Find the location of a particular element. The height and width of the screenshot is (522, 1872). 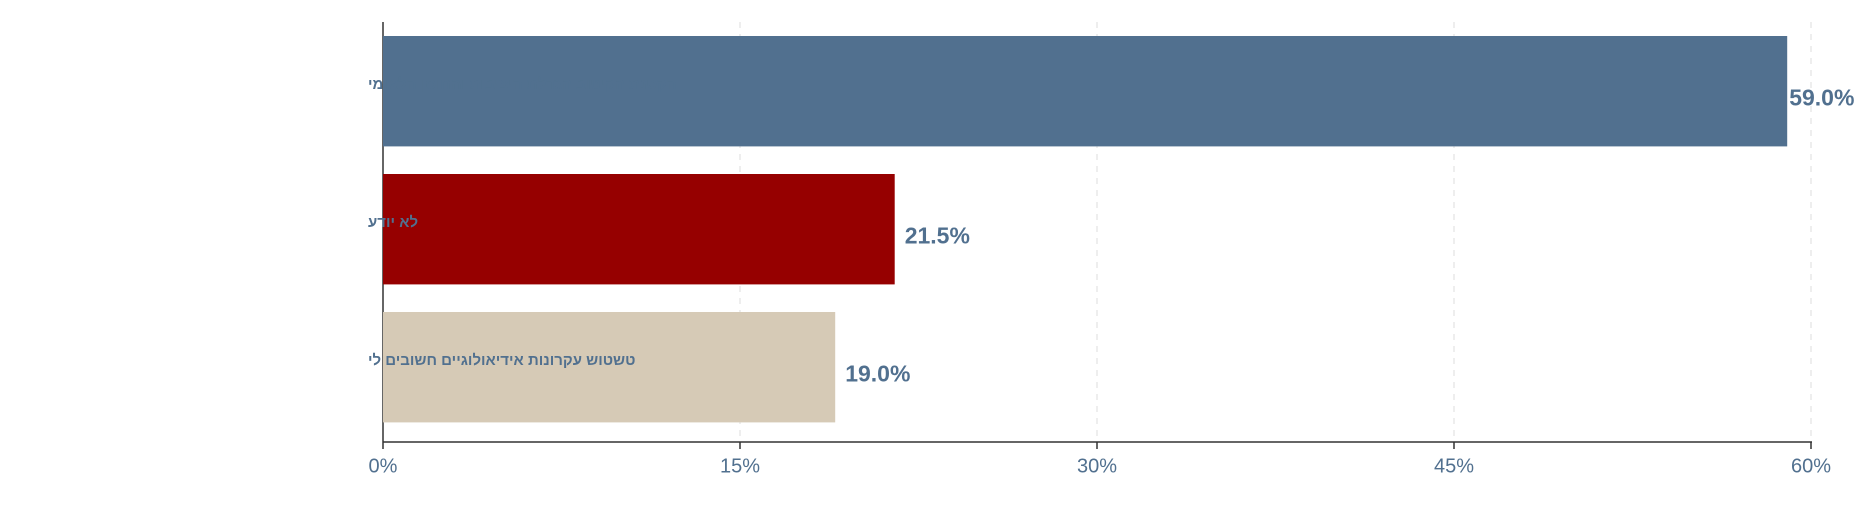

x-tick-label: 30% is located at coordinates (1097, 466).